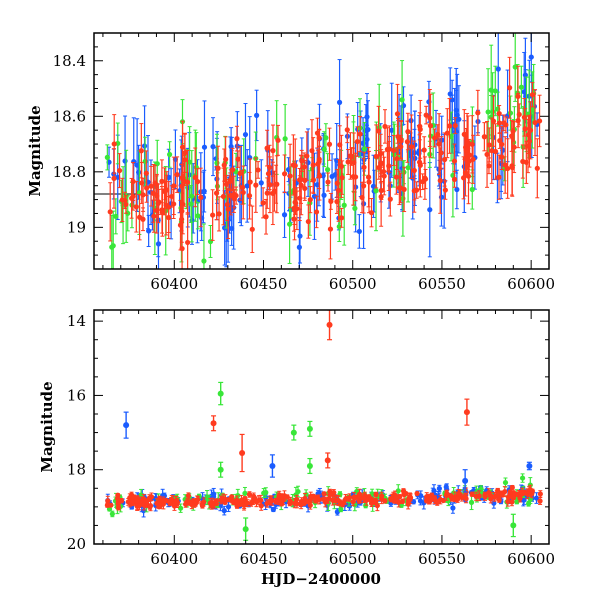  What do you see at coordinates (69, 61) in the screenshot?
I see `y-tick-label: 18.4` at bounding box center [69, 61].